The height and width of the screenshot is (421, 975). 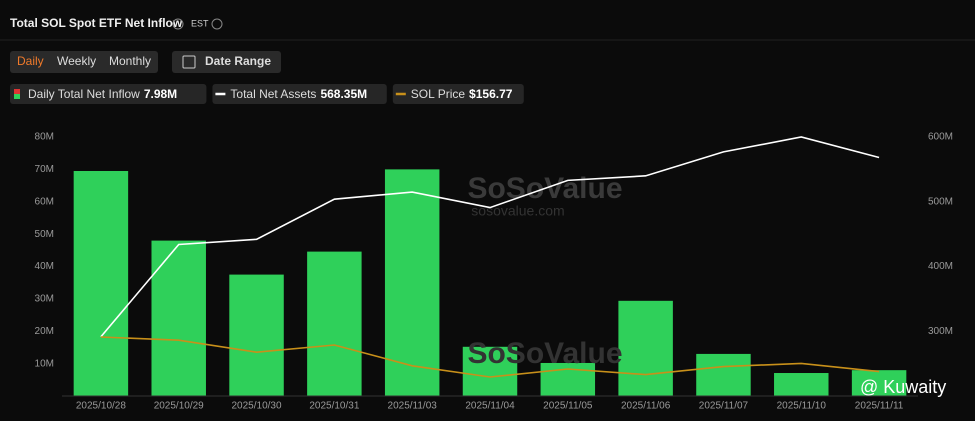 What do you see at coordinates (44, 299) in the screenshot?
I see `y-tick-label: 30M` at bounding box center [44, 299].